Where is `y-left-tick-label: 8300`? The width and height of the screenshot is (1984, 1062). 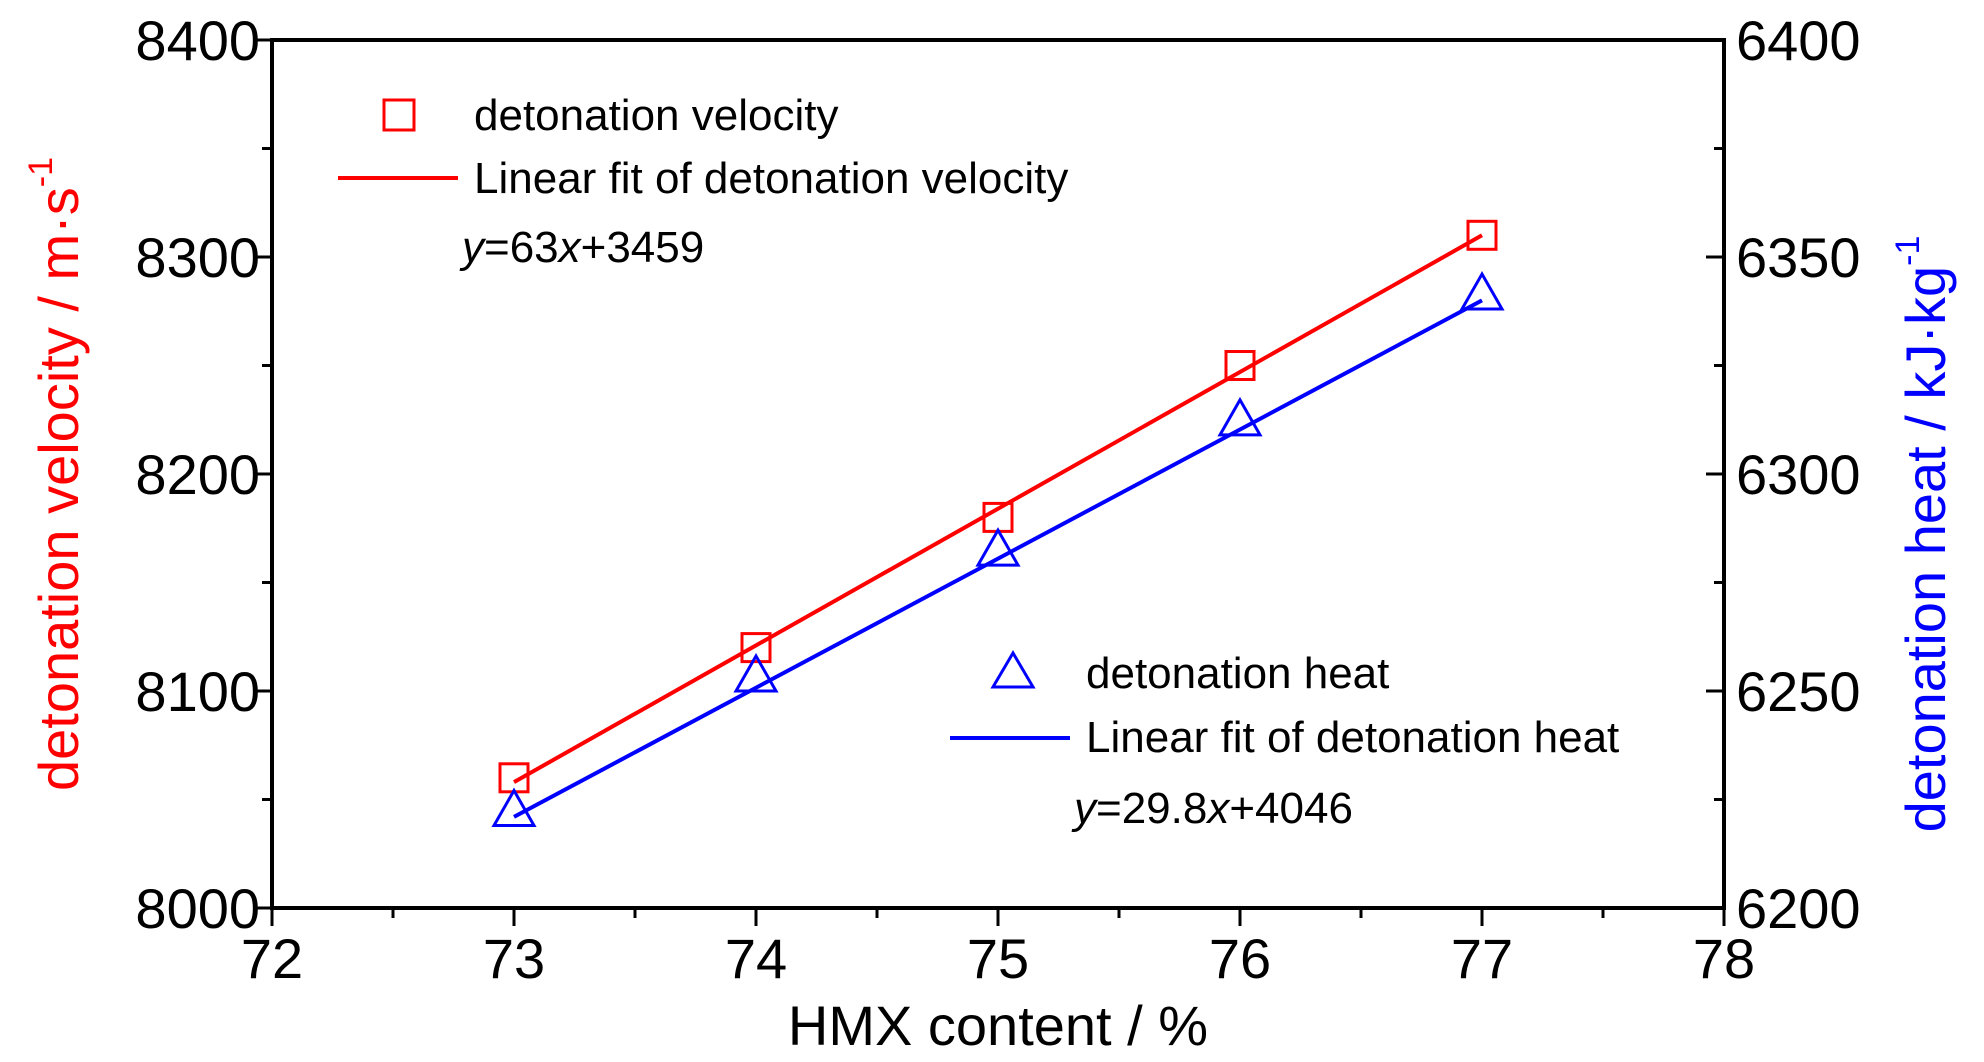
y-left-tick-label: 8300 is located at coordinates (197, 257).